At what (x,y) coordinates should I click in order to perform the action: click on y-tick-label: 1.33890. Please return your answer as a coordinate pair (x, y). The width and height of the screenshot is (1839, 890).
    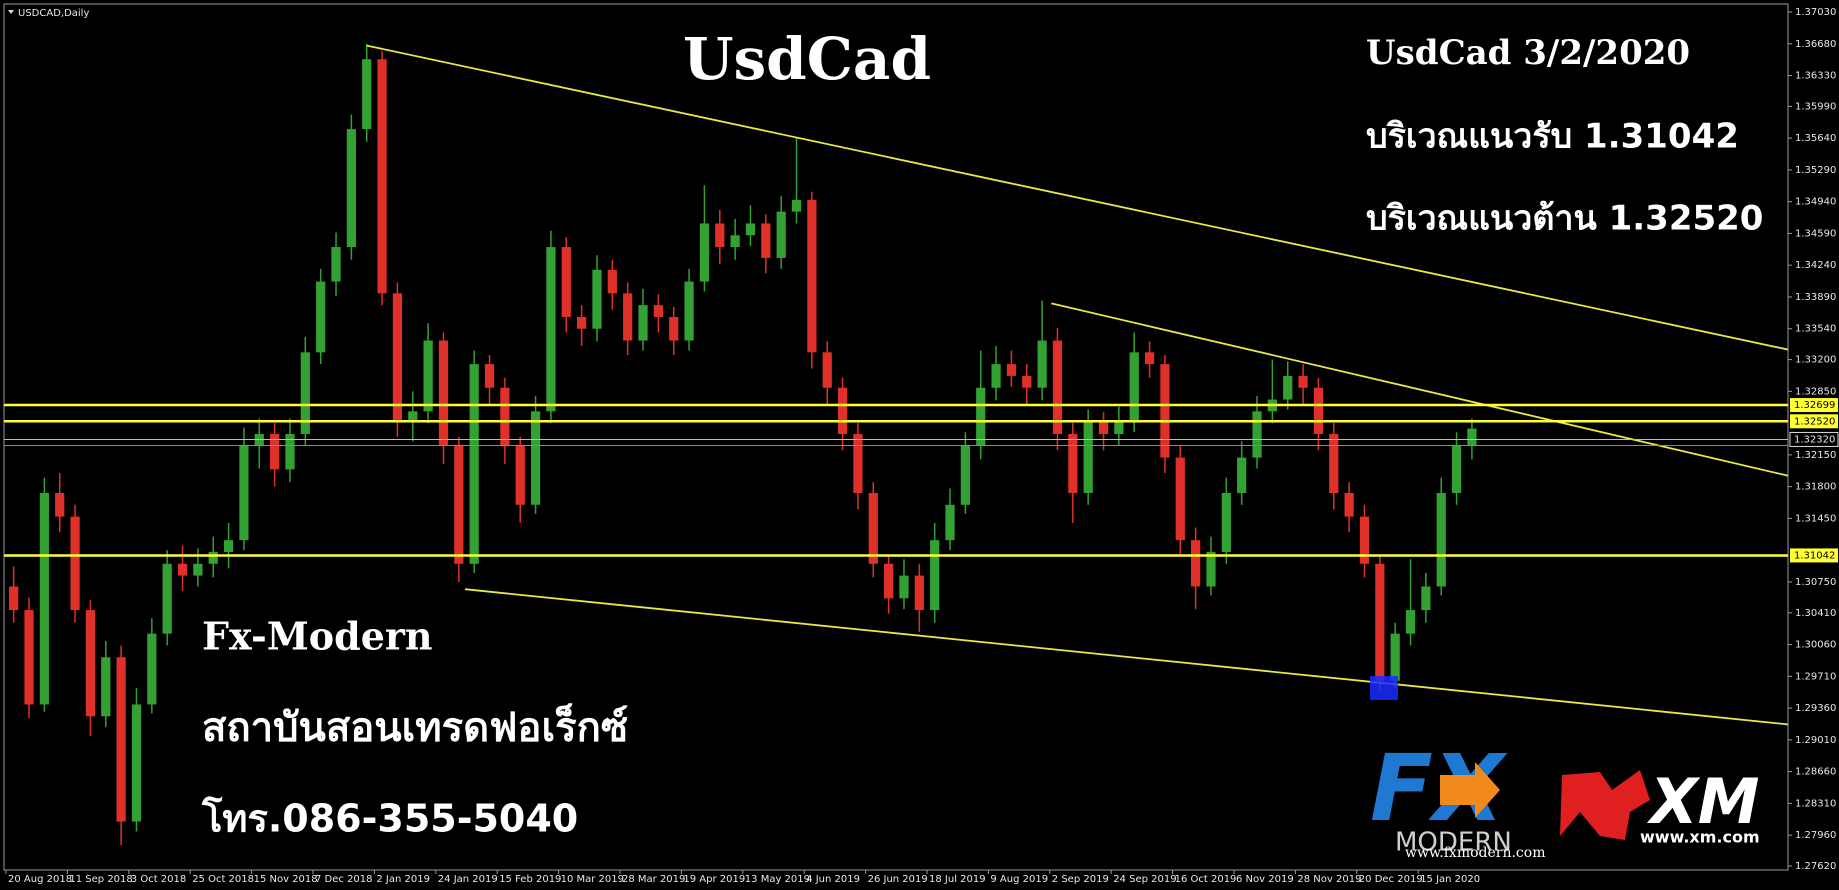
    Looking at the image, I should click on (1815, 297).